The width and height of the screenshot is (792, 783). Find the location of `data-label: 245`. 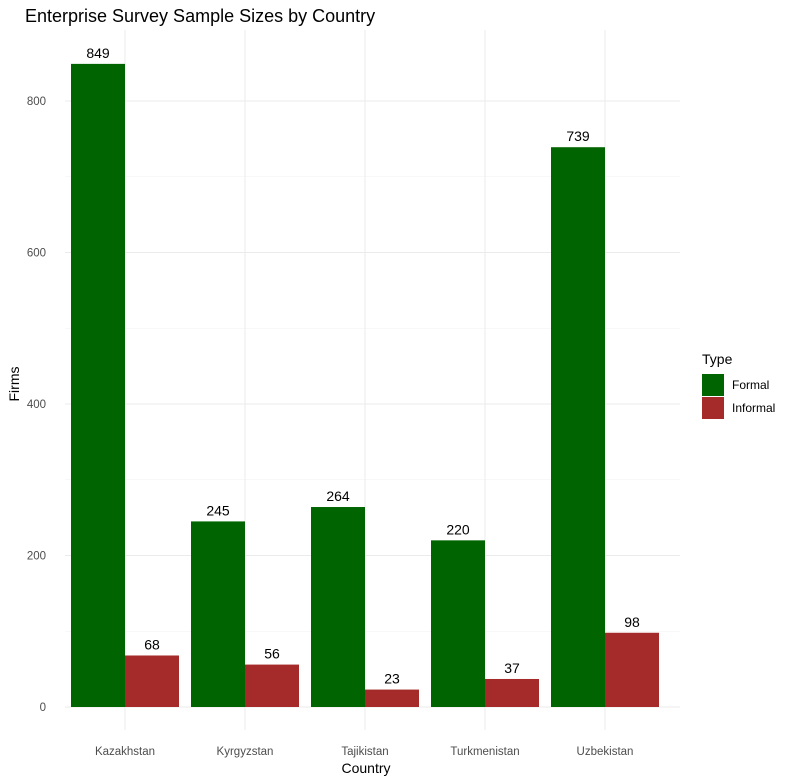

data-label: 245 is located at coordinates (218, 510).